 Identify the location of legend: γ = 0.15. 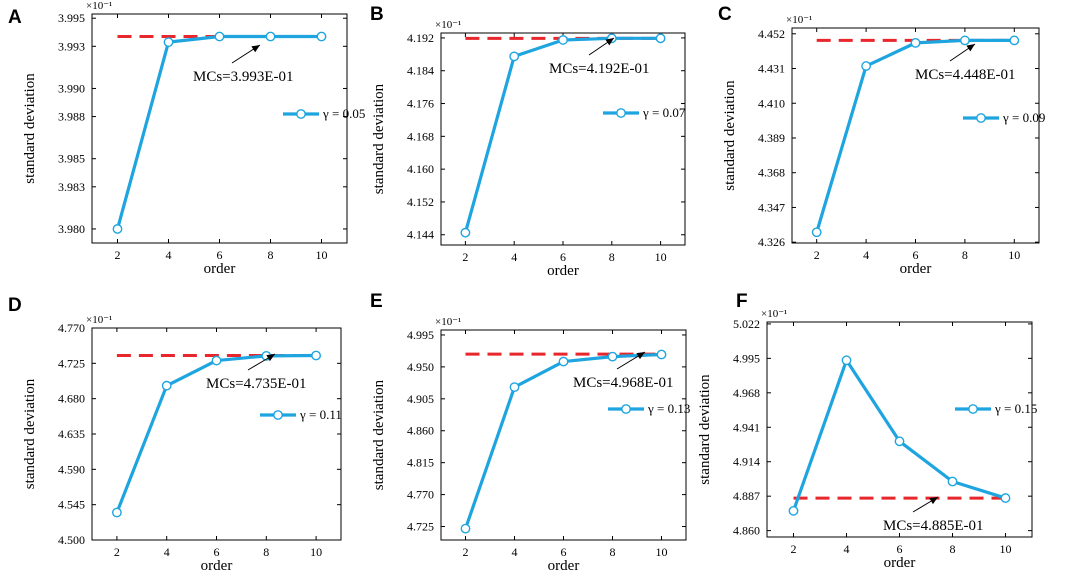
(996, 408).